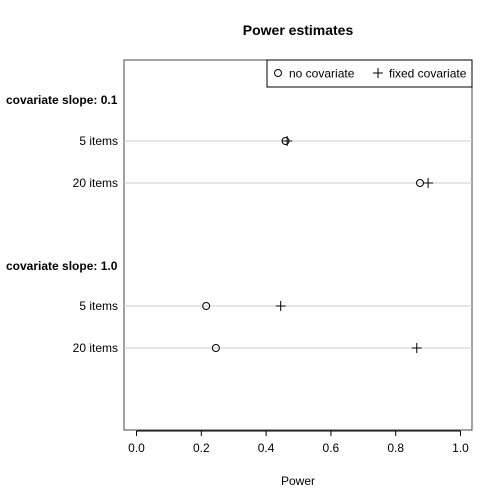 The image size is (504, 504). I want to click on x-tick-label: 0.8, so click(395, 448).